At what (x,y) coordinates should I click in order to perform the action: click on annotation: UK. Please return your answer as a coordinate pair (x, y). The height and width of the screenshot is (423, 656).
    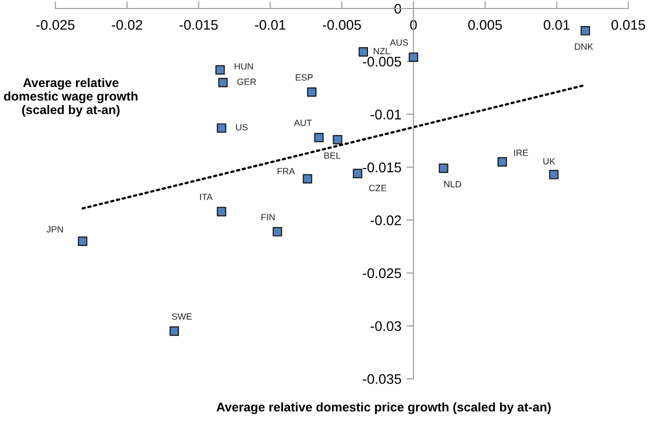
    Looking at the image, I should click on (549, 161).